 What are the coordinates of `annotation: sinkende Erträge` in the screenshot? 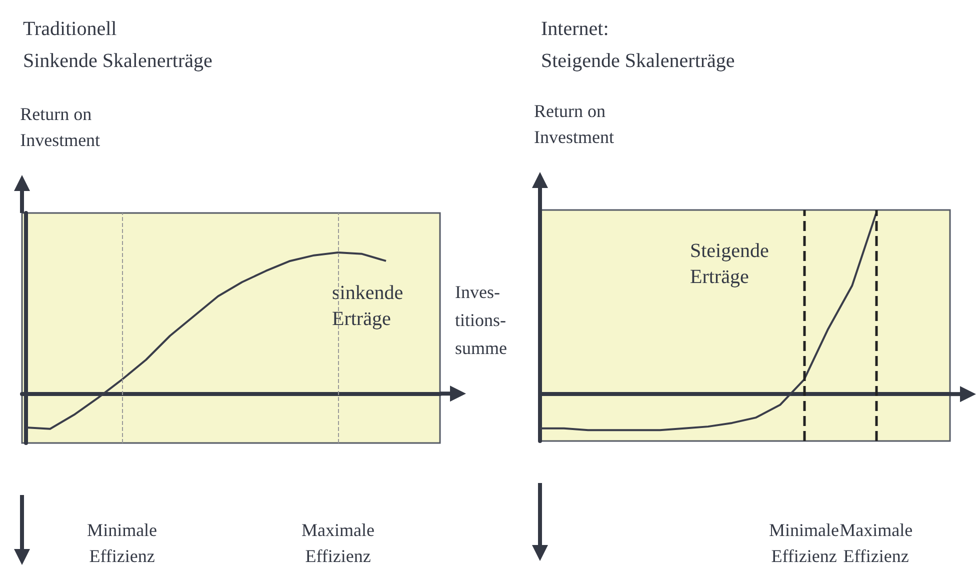 It's located at (368, 306).